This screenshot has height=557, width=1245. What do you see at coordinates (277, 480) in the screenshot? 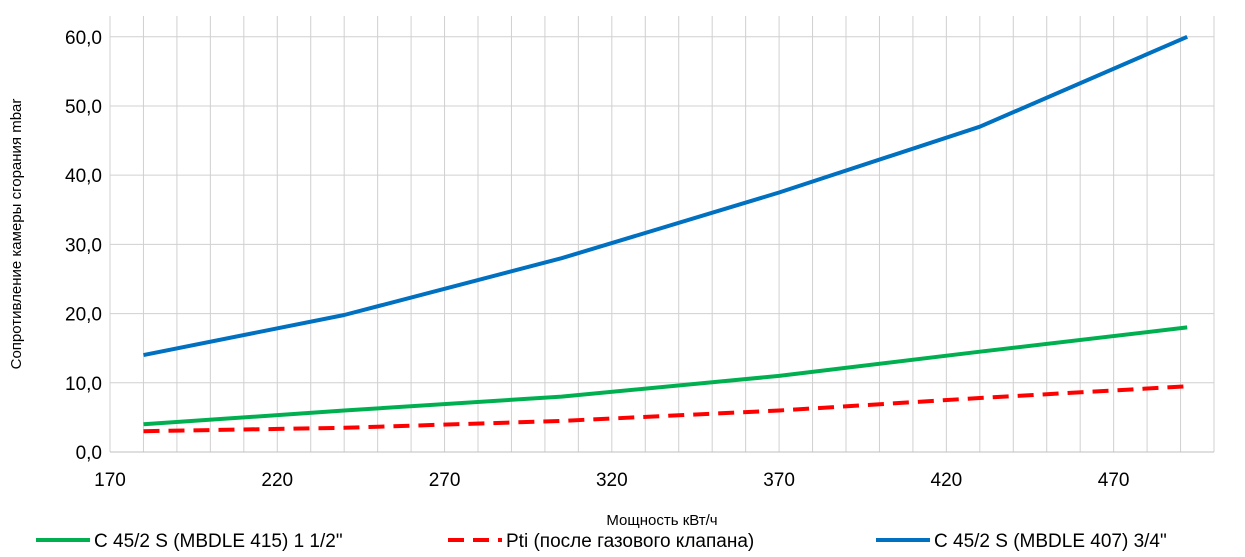
I see `x-tick-label: 220` at bounding box center [277, 480].